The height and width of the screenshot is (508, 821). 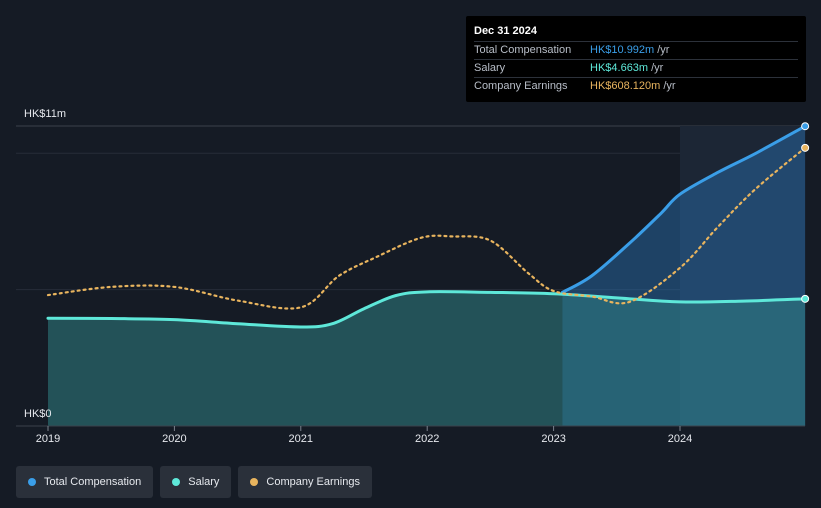 What do you see at coordinates (625, 86) in the screenshot?
I see `tooltip-value: HK$608.120m` at bounding box center [625, 86].